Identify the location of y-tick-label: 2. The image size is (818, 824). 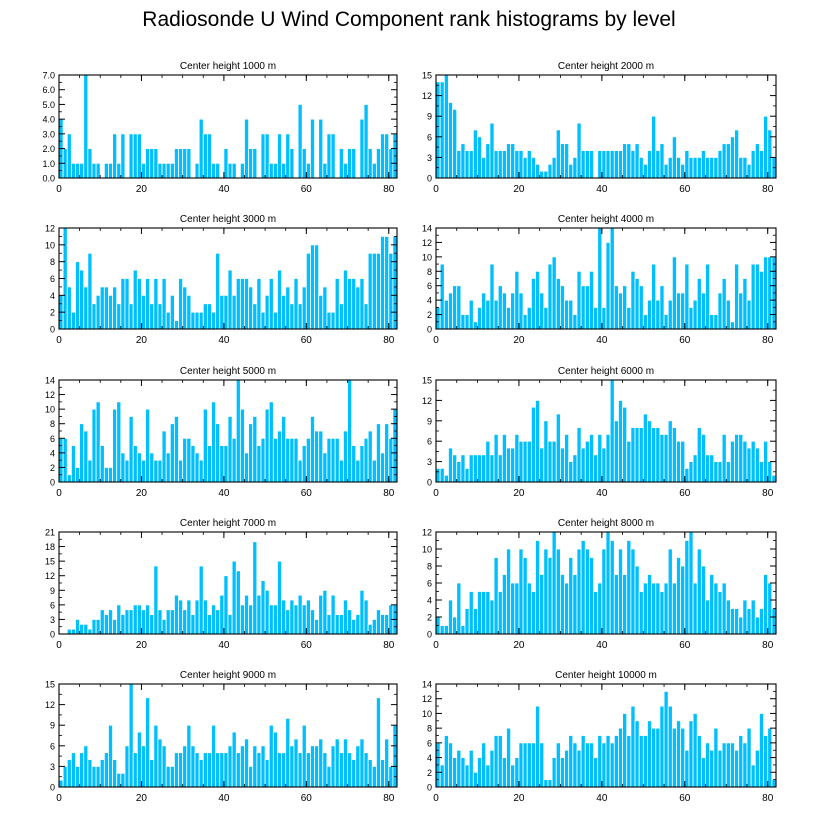
(429, 315).